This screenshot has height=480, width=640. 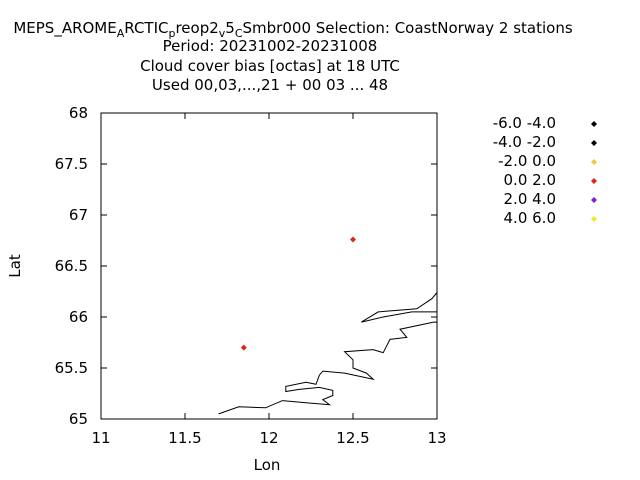 What do you see at coordinates (527, 161) in the screenshot?
I see `legend-label: -2.0 0.0` at bounding box center [527, 161].